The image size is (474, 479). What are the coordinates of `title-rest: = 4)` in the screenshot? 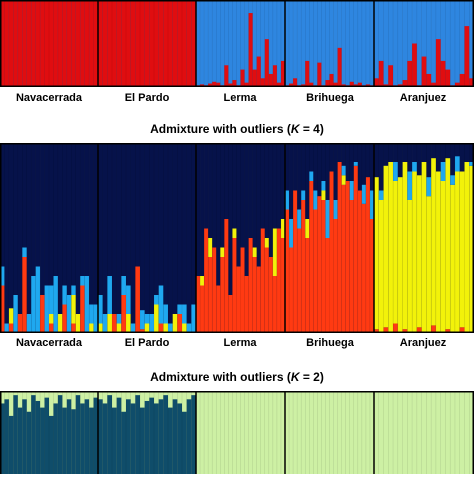 It's located at (312, 129).